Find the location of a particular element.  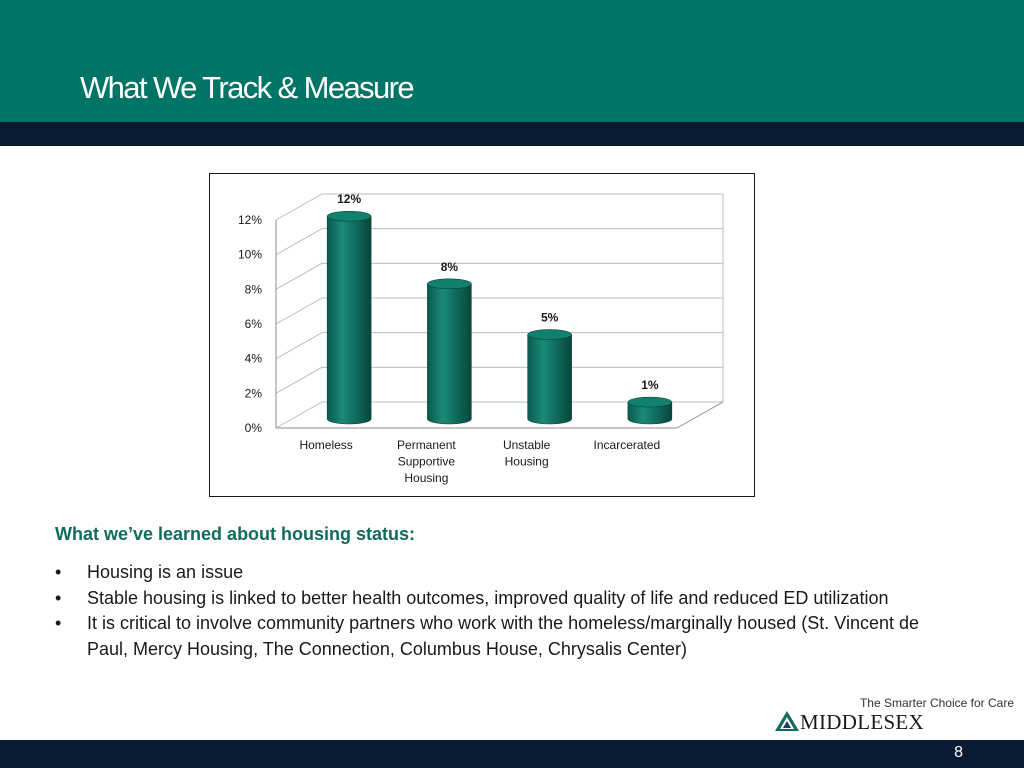

data-label: 8% is located at coordinates (450, 267).